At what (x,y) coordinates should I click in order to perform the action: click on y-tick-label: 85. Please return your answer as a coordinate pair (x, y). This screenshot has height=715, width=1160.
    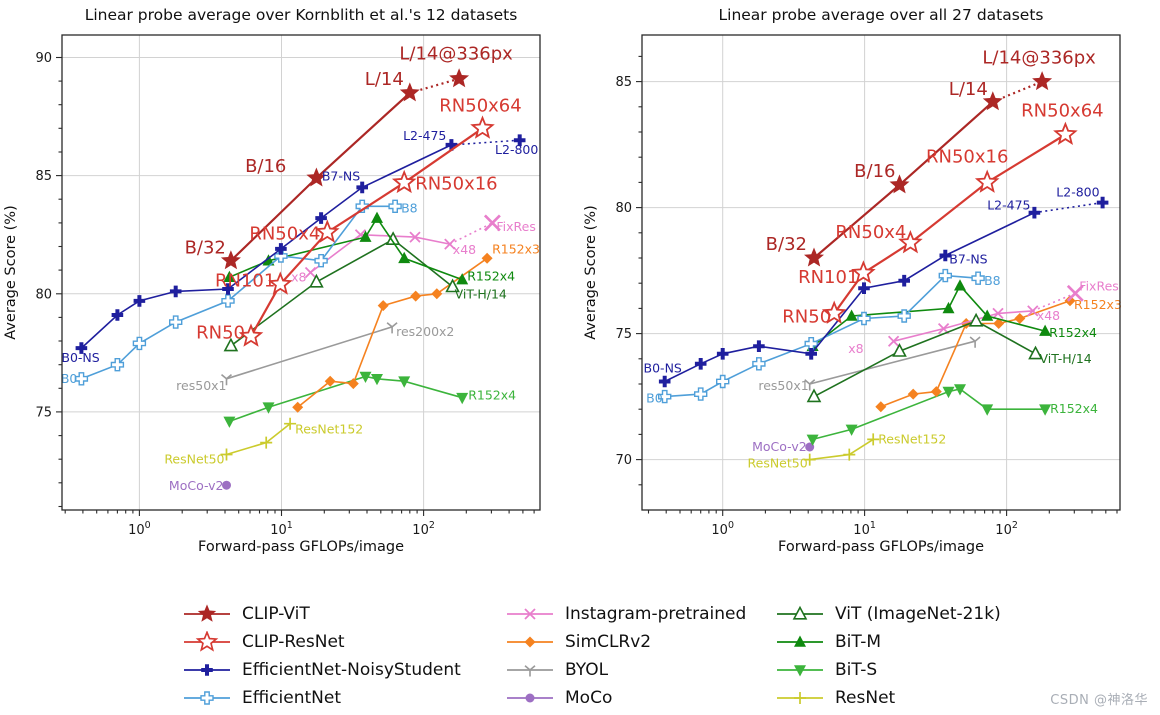
    Looking at the image, I should click on (623, 82).